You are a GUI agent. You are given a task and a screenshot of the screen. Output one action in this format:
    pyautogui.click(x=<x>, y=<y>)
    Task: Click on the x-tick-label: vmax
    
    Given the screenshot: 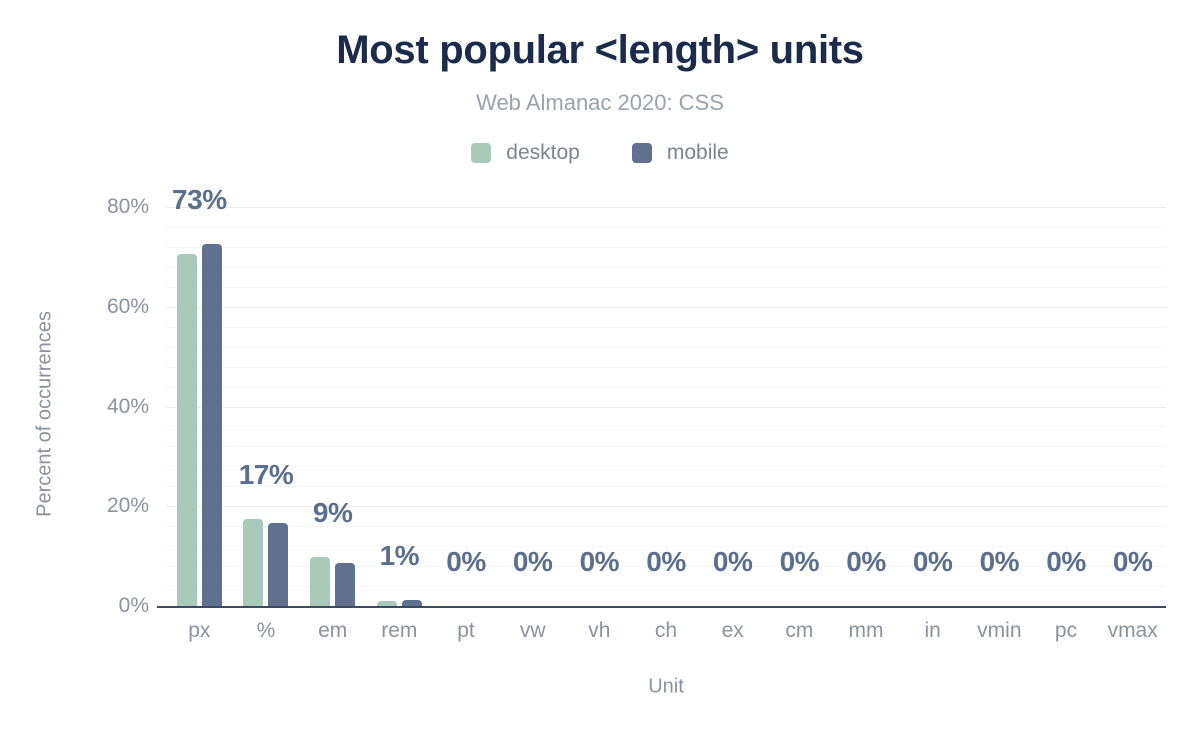 What is the action you would take?
    pyautogui.click(x=1132, y=630)
    